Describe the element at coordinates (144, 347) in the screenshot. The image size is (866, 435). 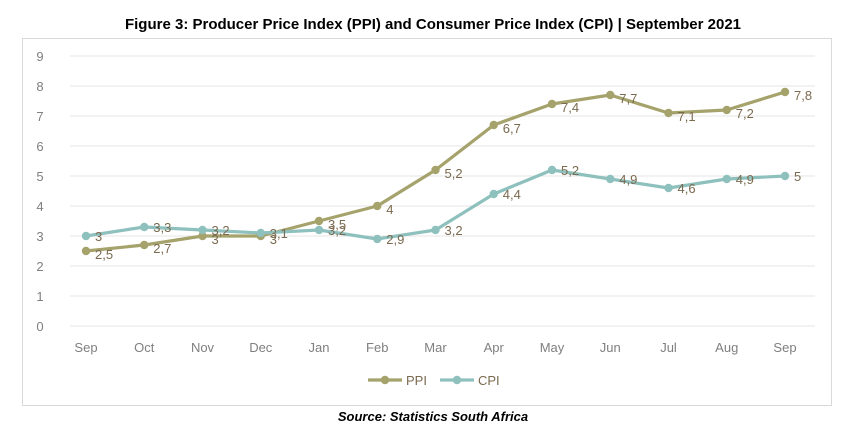
I see `x-tick-label: Oct` at that location.